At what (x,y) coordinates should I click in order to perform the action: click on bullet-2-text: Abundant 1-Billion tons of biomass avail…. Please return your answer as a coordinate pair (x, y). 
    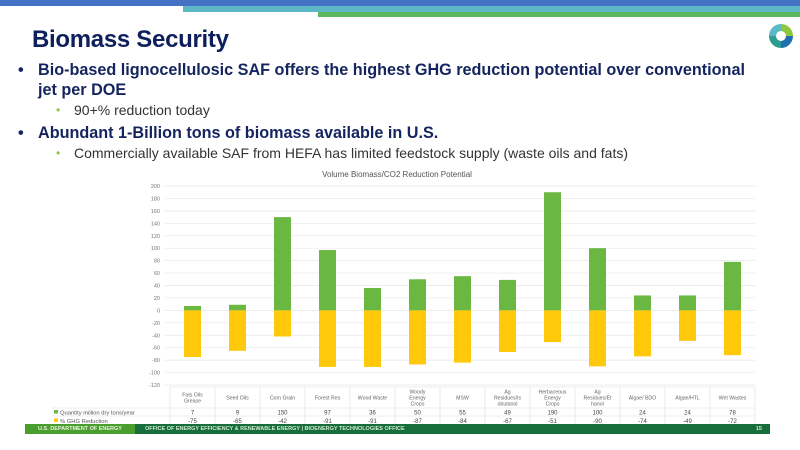
    Looking at the image, I should click on (238, 133).